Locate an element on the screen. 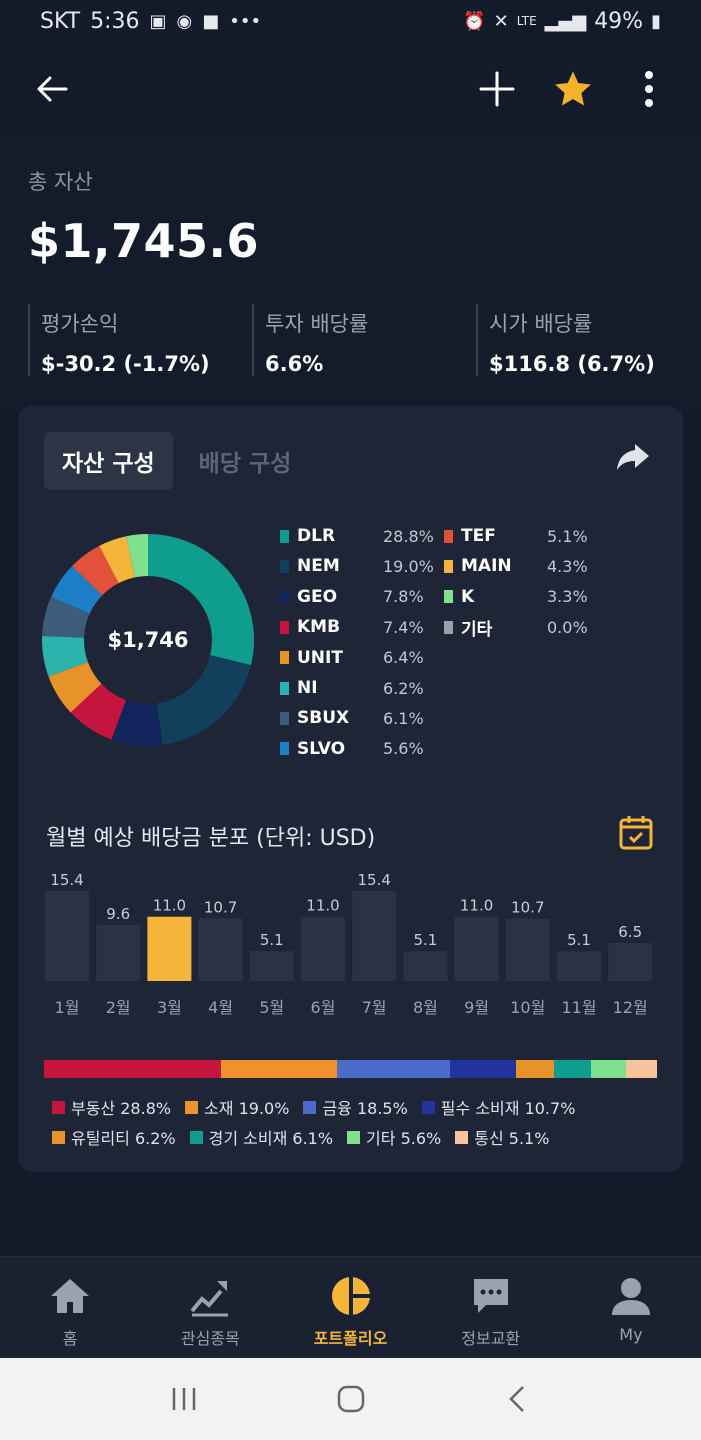  back-nav-icon is located at coordinates (518, 1399).